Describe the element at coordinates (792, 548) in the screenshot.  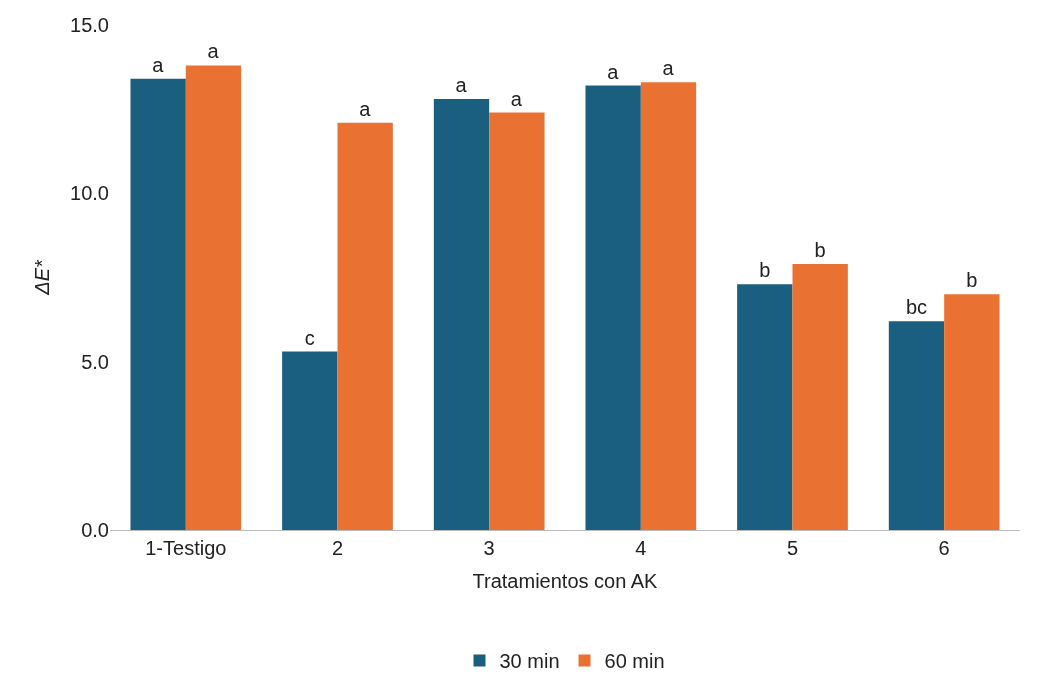
I see `x-tick-label: 5` at that location.